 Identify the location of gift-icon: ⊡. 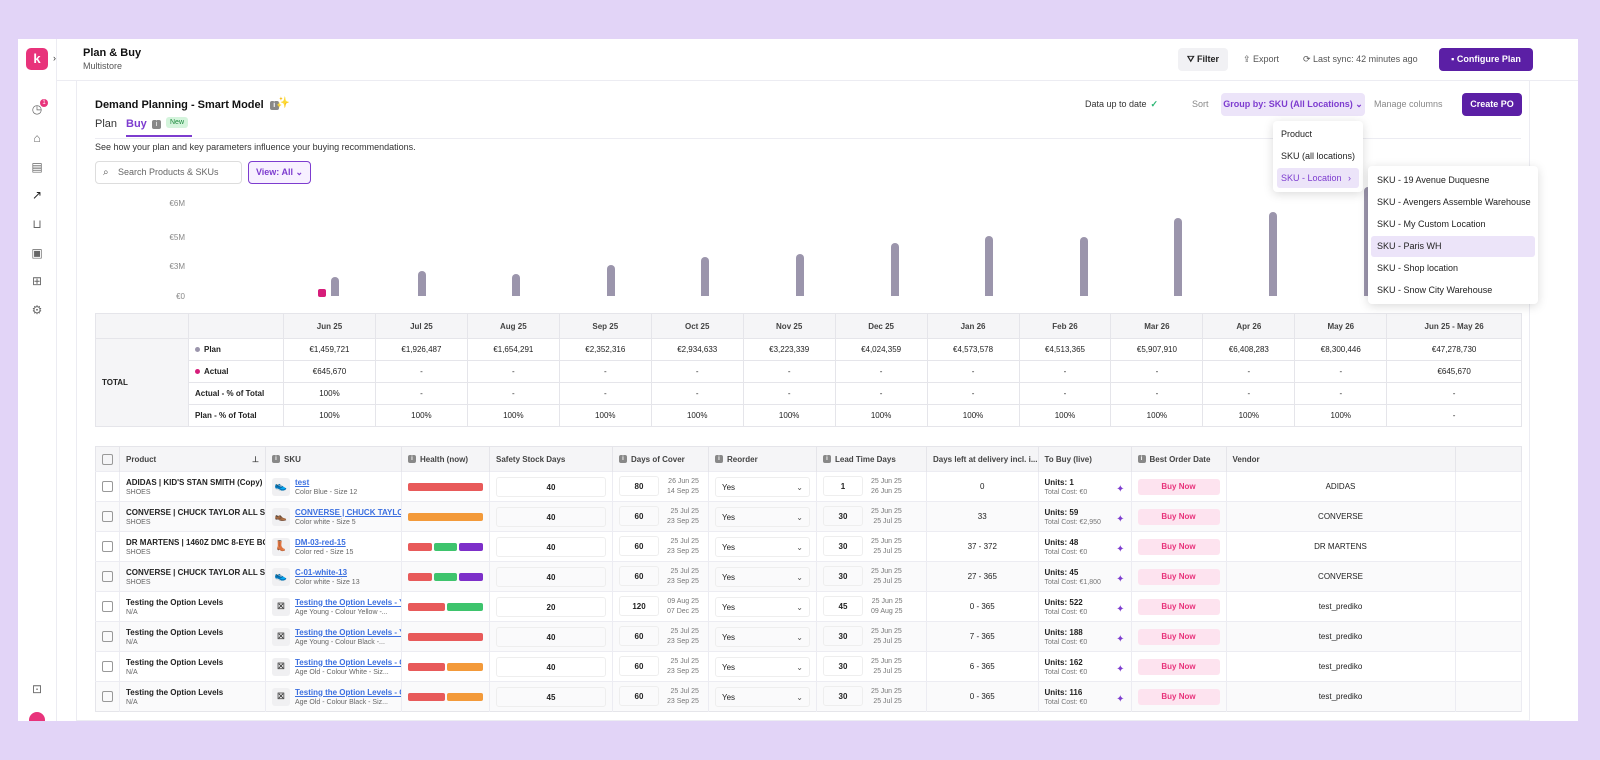
(37, 689).